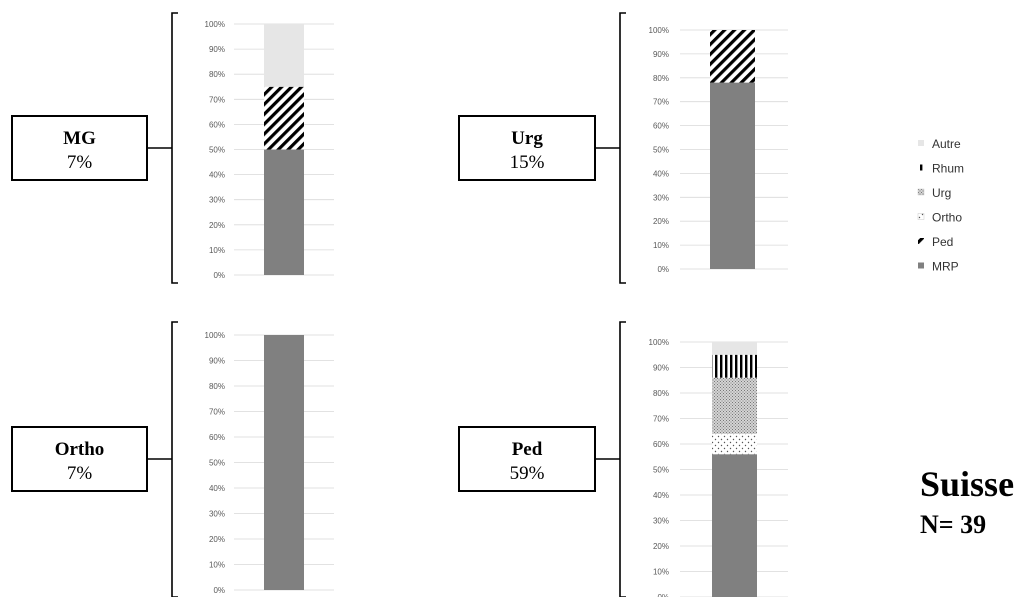 The image size is (1022, 597). I want to click on specialty-name: Urg, so click(527, 138).